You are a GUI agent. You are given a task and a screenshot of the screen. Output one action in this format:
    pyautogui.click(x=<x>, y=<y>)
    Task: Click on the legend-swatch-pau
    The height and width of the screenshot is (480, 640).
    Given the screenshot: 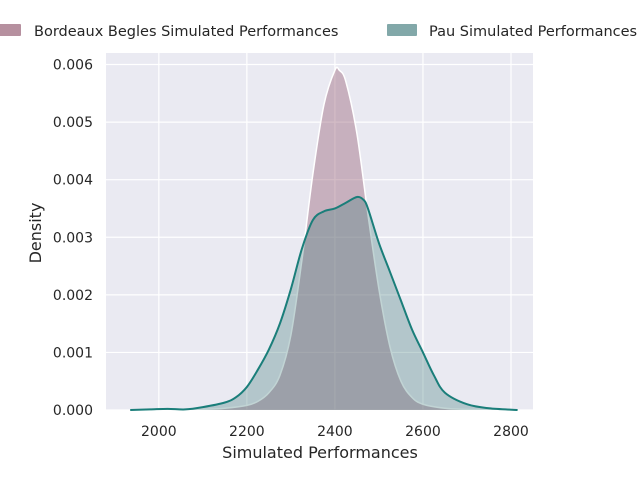 What is the action you would take?
    pyautogui.click(x=402, y=30)
    